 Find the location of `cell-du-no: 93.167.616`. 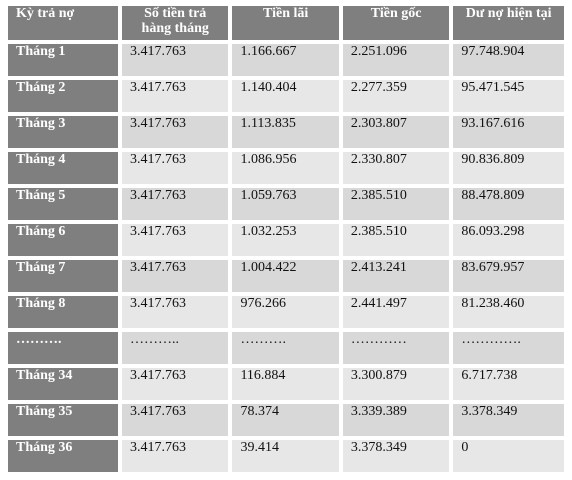

cell-du-no: 93.167.616 is located at coordinates (508, 134).